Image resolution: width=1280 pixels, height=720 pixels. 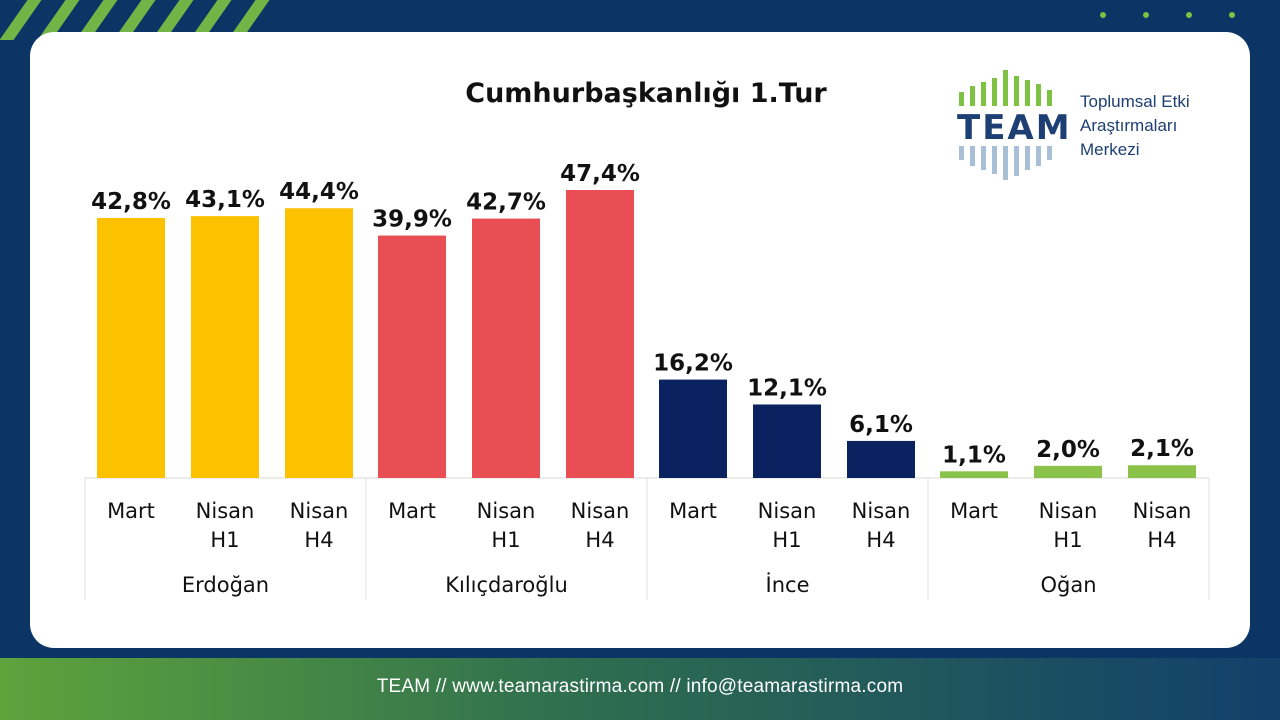 I want to click on logo-wordmark: TEAM, so click(x=1014, y=128).